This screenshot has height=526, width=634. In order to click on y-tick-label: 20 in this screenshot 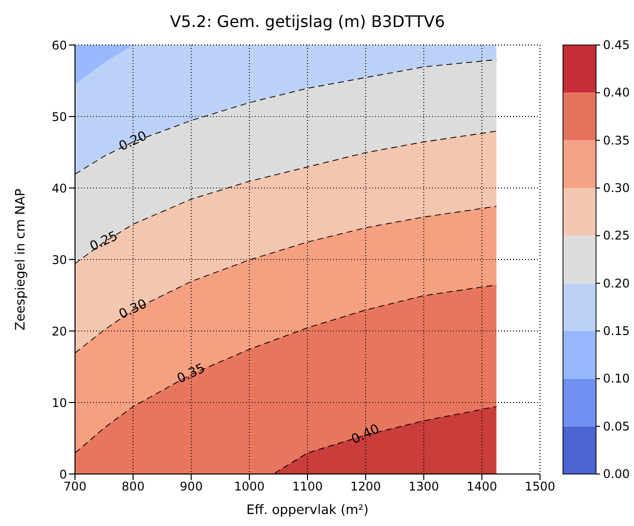, I will do `click(59, 331)`.